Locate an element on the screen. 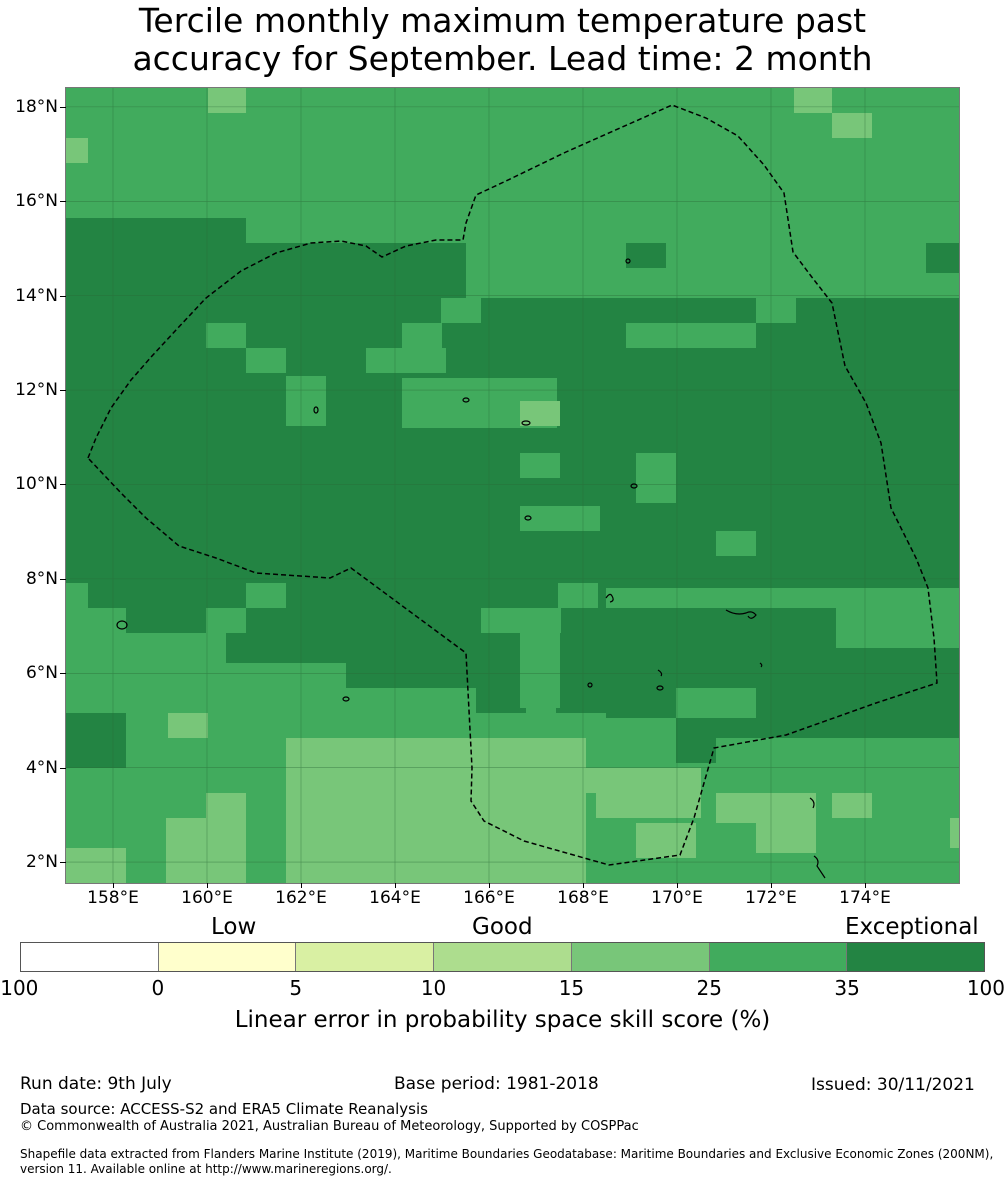 The width and height of the screenshot is (1005, 1185). longitude-tick-label: 166°E is located at coordinates (489, 898).